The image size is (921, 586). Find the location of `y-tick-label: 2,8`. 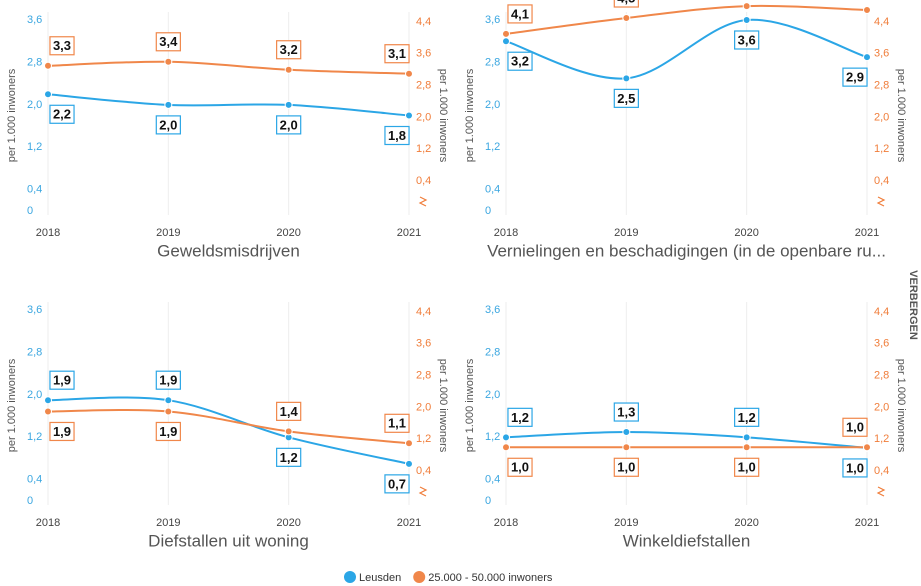

y-tick-label: 2,8 is located at coordinates (34, 352).